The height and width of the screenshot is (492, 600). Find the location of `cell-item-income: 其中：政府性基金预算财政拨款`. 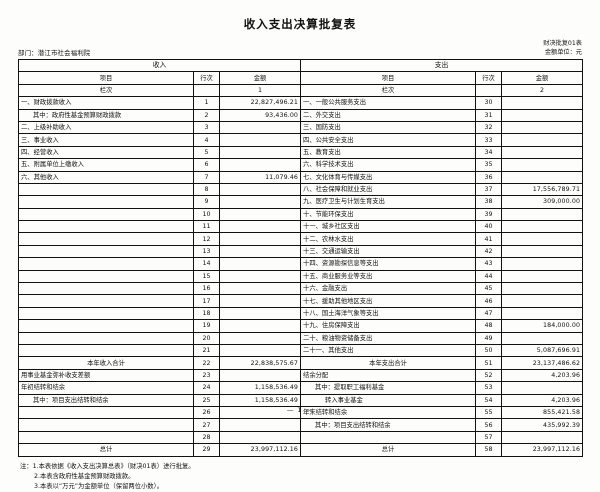

cell-item-income: 其中：政府性基金预算财政拨款 is located at coordinates (106, 115).